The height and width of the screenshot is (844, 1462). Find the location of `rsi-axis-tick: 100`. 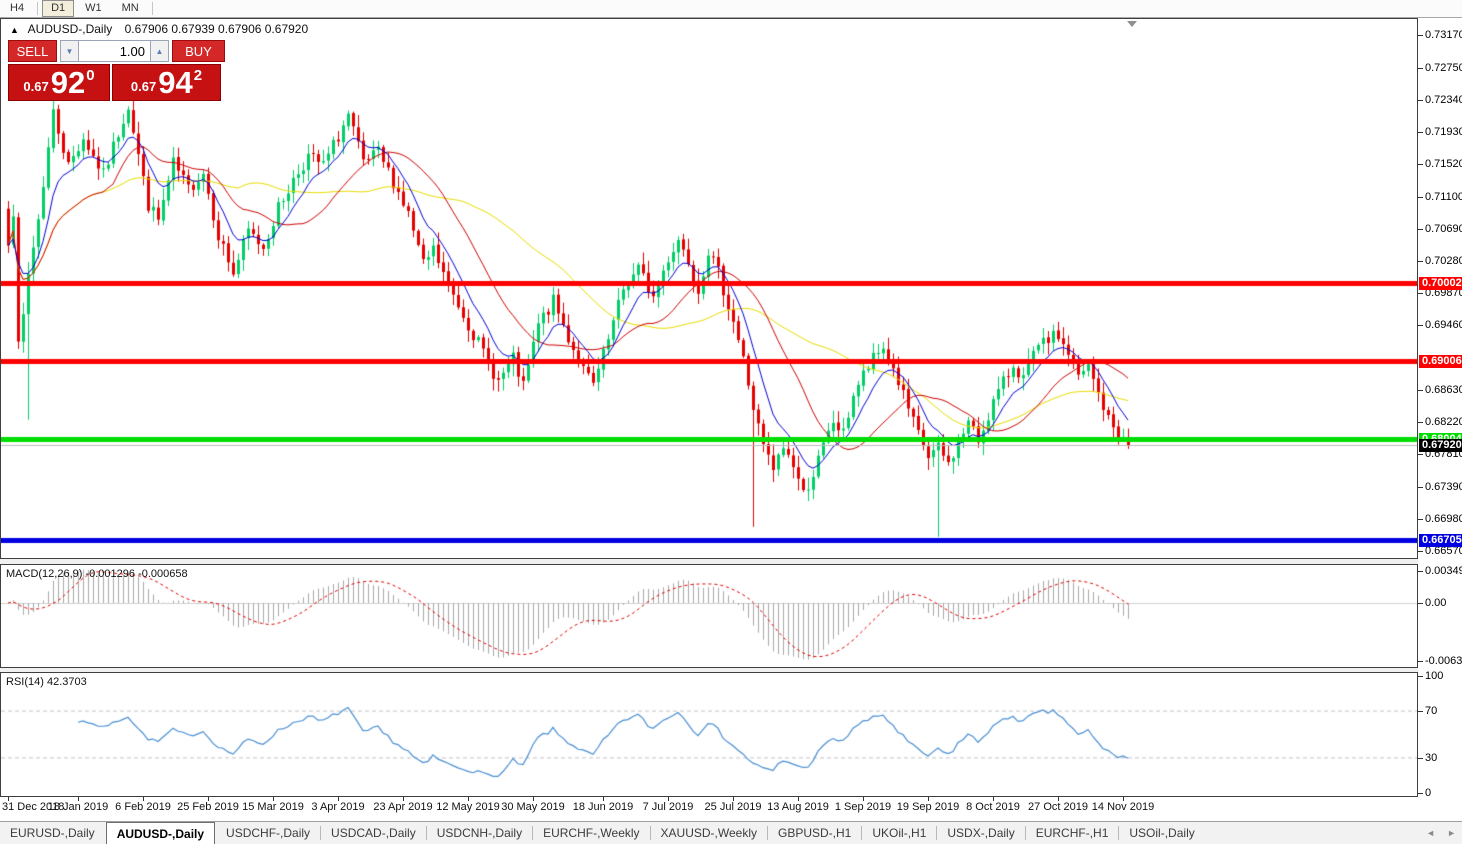

rsi-axis-tick: 100 is located at coordinates (1434, 676).